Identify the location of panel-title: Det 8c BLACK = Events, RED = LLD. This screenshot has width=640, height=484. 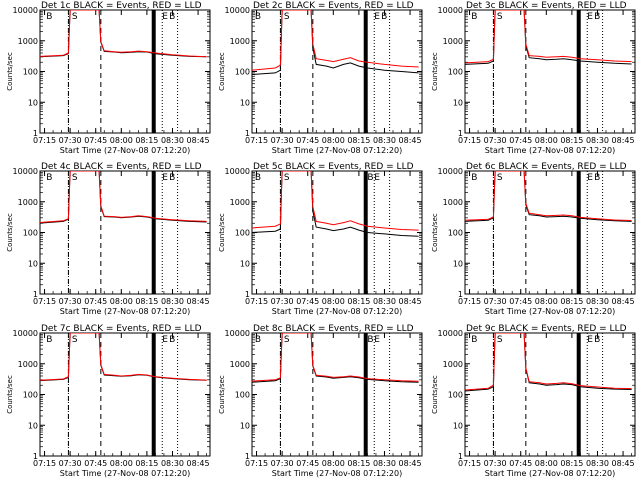
(333, 329).